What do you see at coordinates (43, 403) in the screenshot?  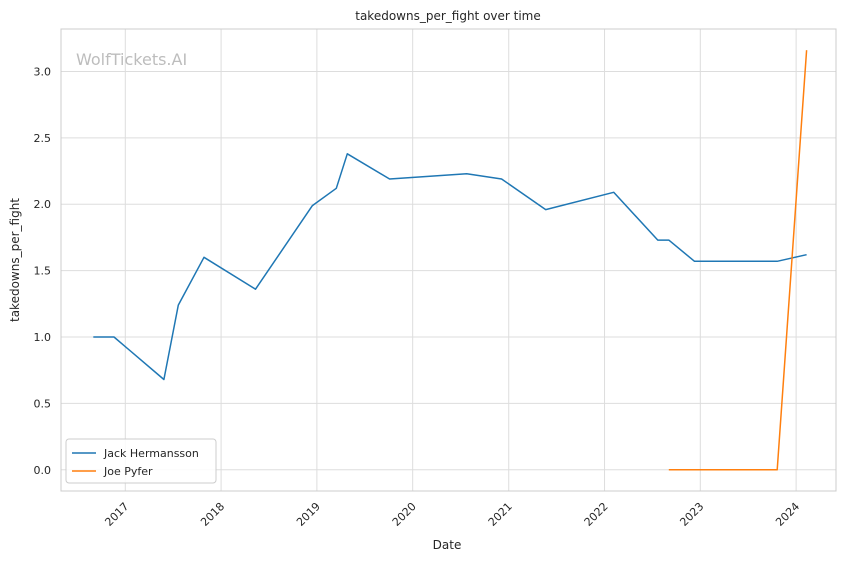 I see `y-tick-label: 0.5` at bounding box center [43, 403].